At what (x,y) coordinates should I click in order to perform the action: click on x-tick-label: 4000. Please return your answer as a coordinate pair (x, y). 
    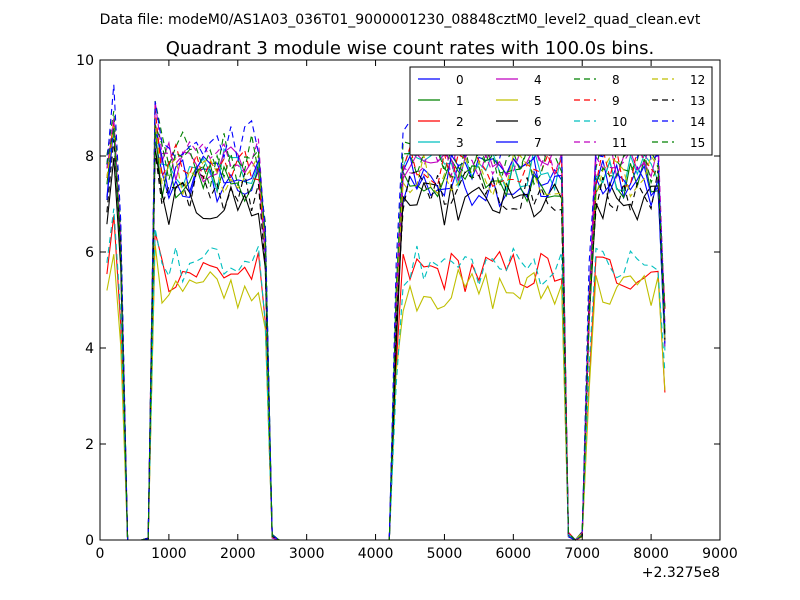
    Looking at the image, I should click on (376, 554).